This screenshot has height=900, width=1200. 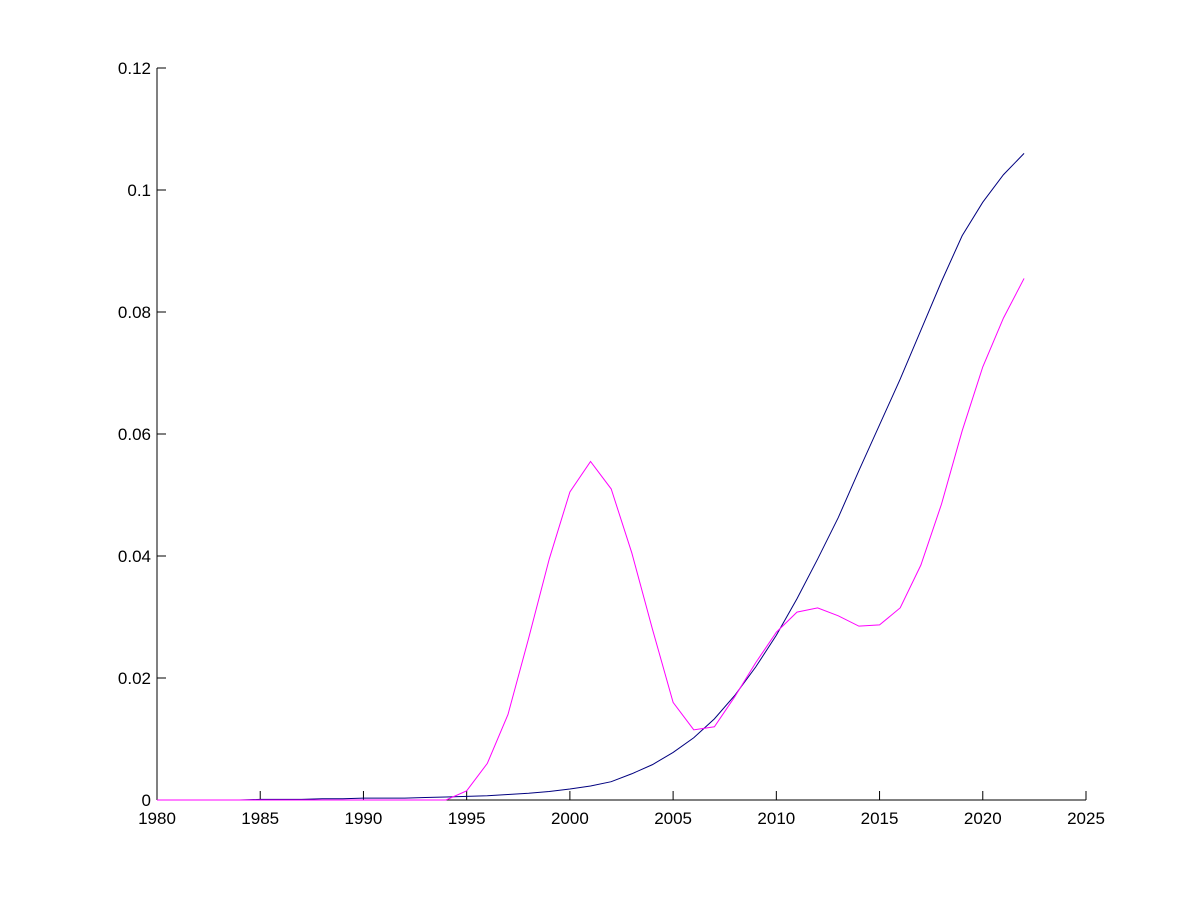 What do you see at coordinates (364, 818) in the screenshot?
I see `x-tick-label: 1990` at bounding box center [364, 818].